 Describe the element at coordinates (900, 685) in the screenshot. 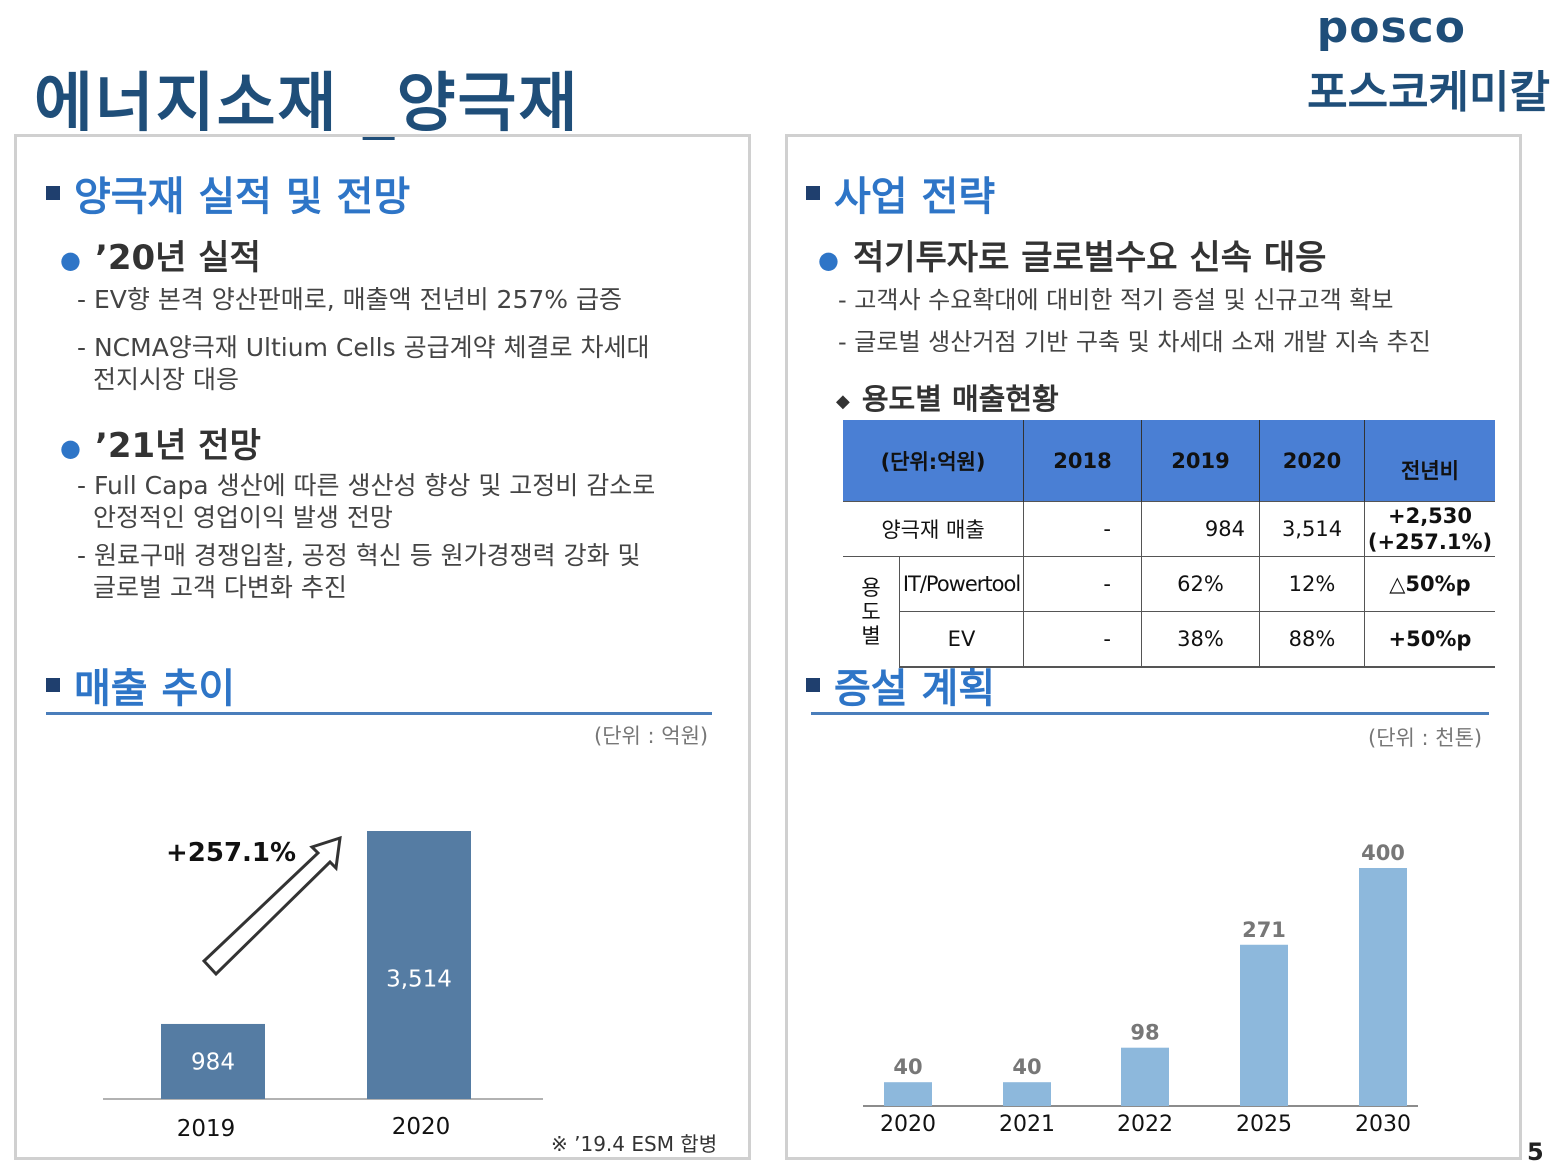

I see `section-title-expansion: 증설 계획` at that location.